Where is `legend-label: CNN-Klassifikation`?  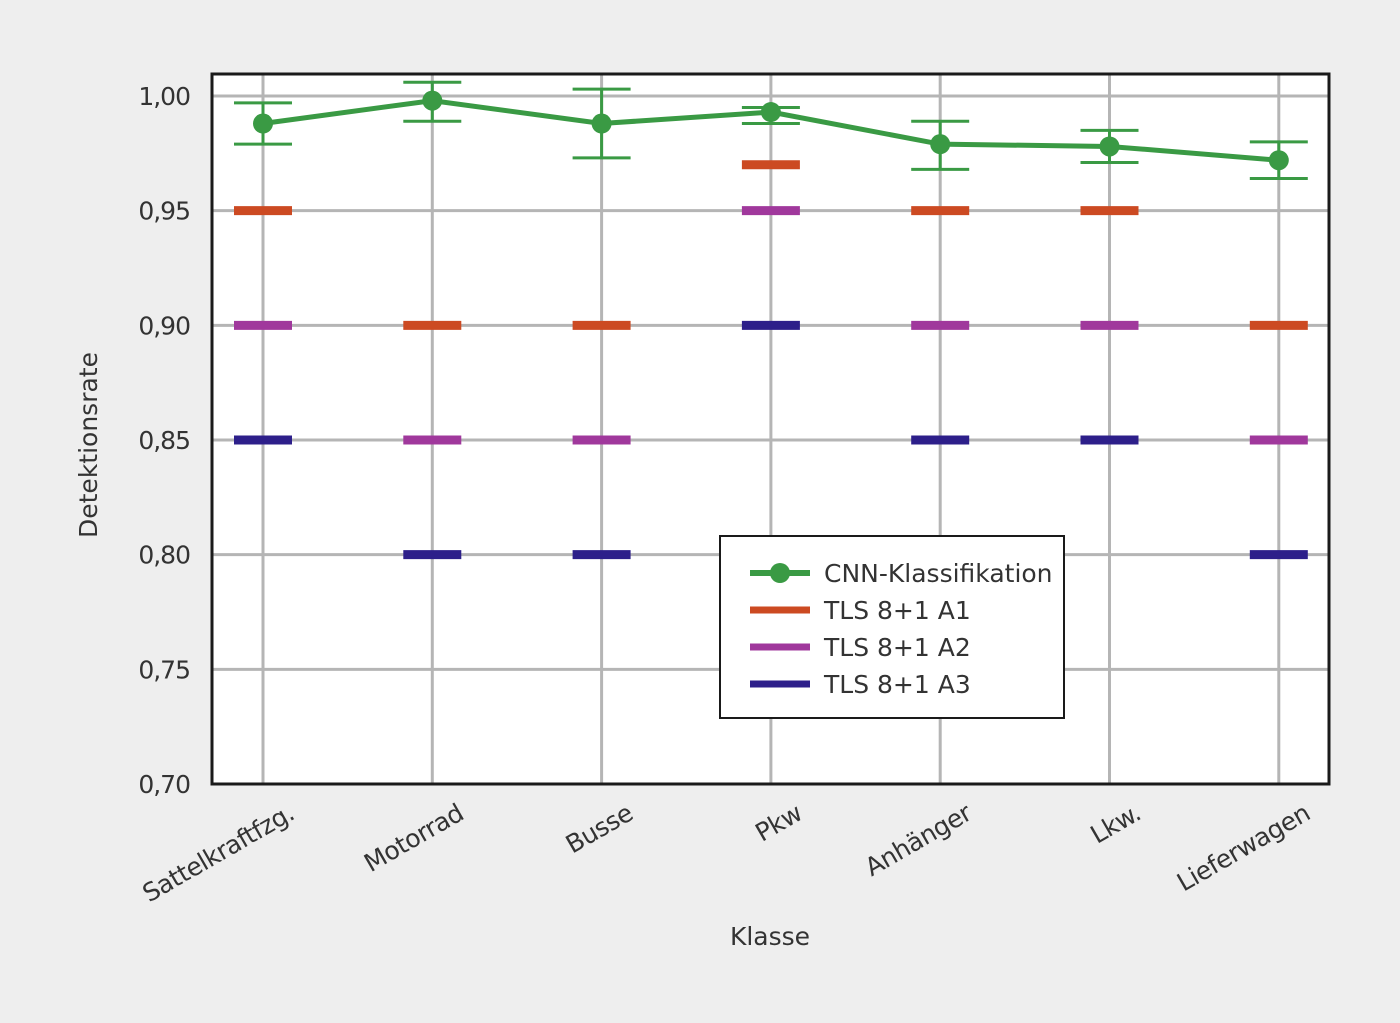 legend-label: CNN-Klassifikation is located at coordinates (938, 573).